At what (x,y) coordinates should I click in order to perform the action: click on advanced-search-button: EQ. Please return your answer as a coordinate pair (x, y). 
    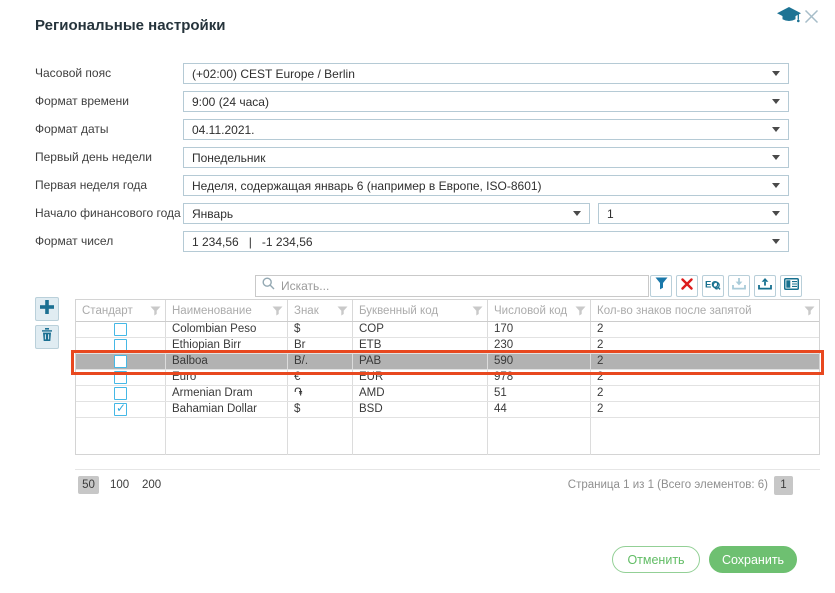
    Looking at the image, I should click on (713, 286).